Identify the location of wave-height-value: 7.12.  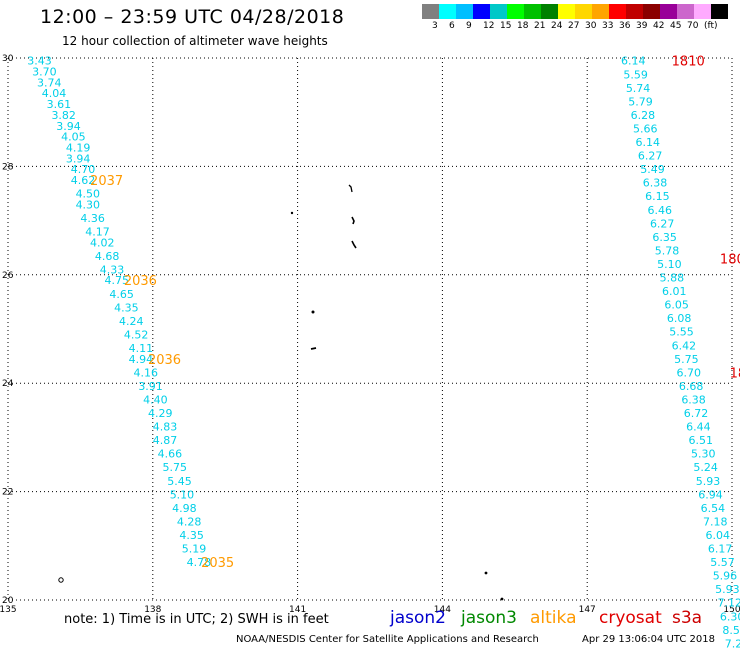
(729, 603).